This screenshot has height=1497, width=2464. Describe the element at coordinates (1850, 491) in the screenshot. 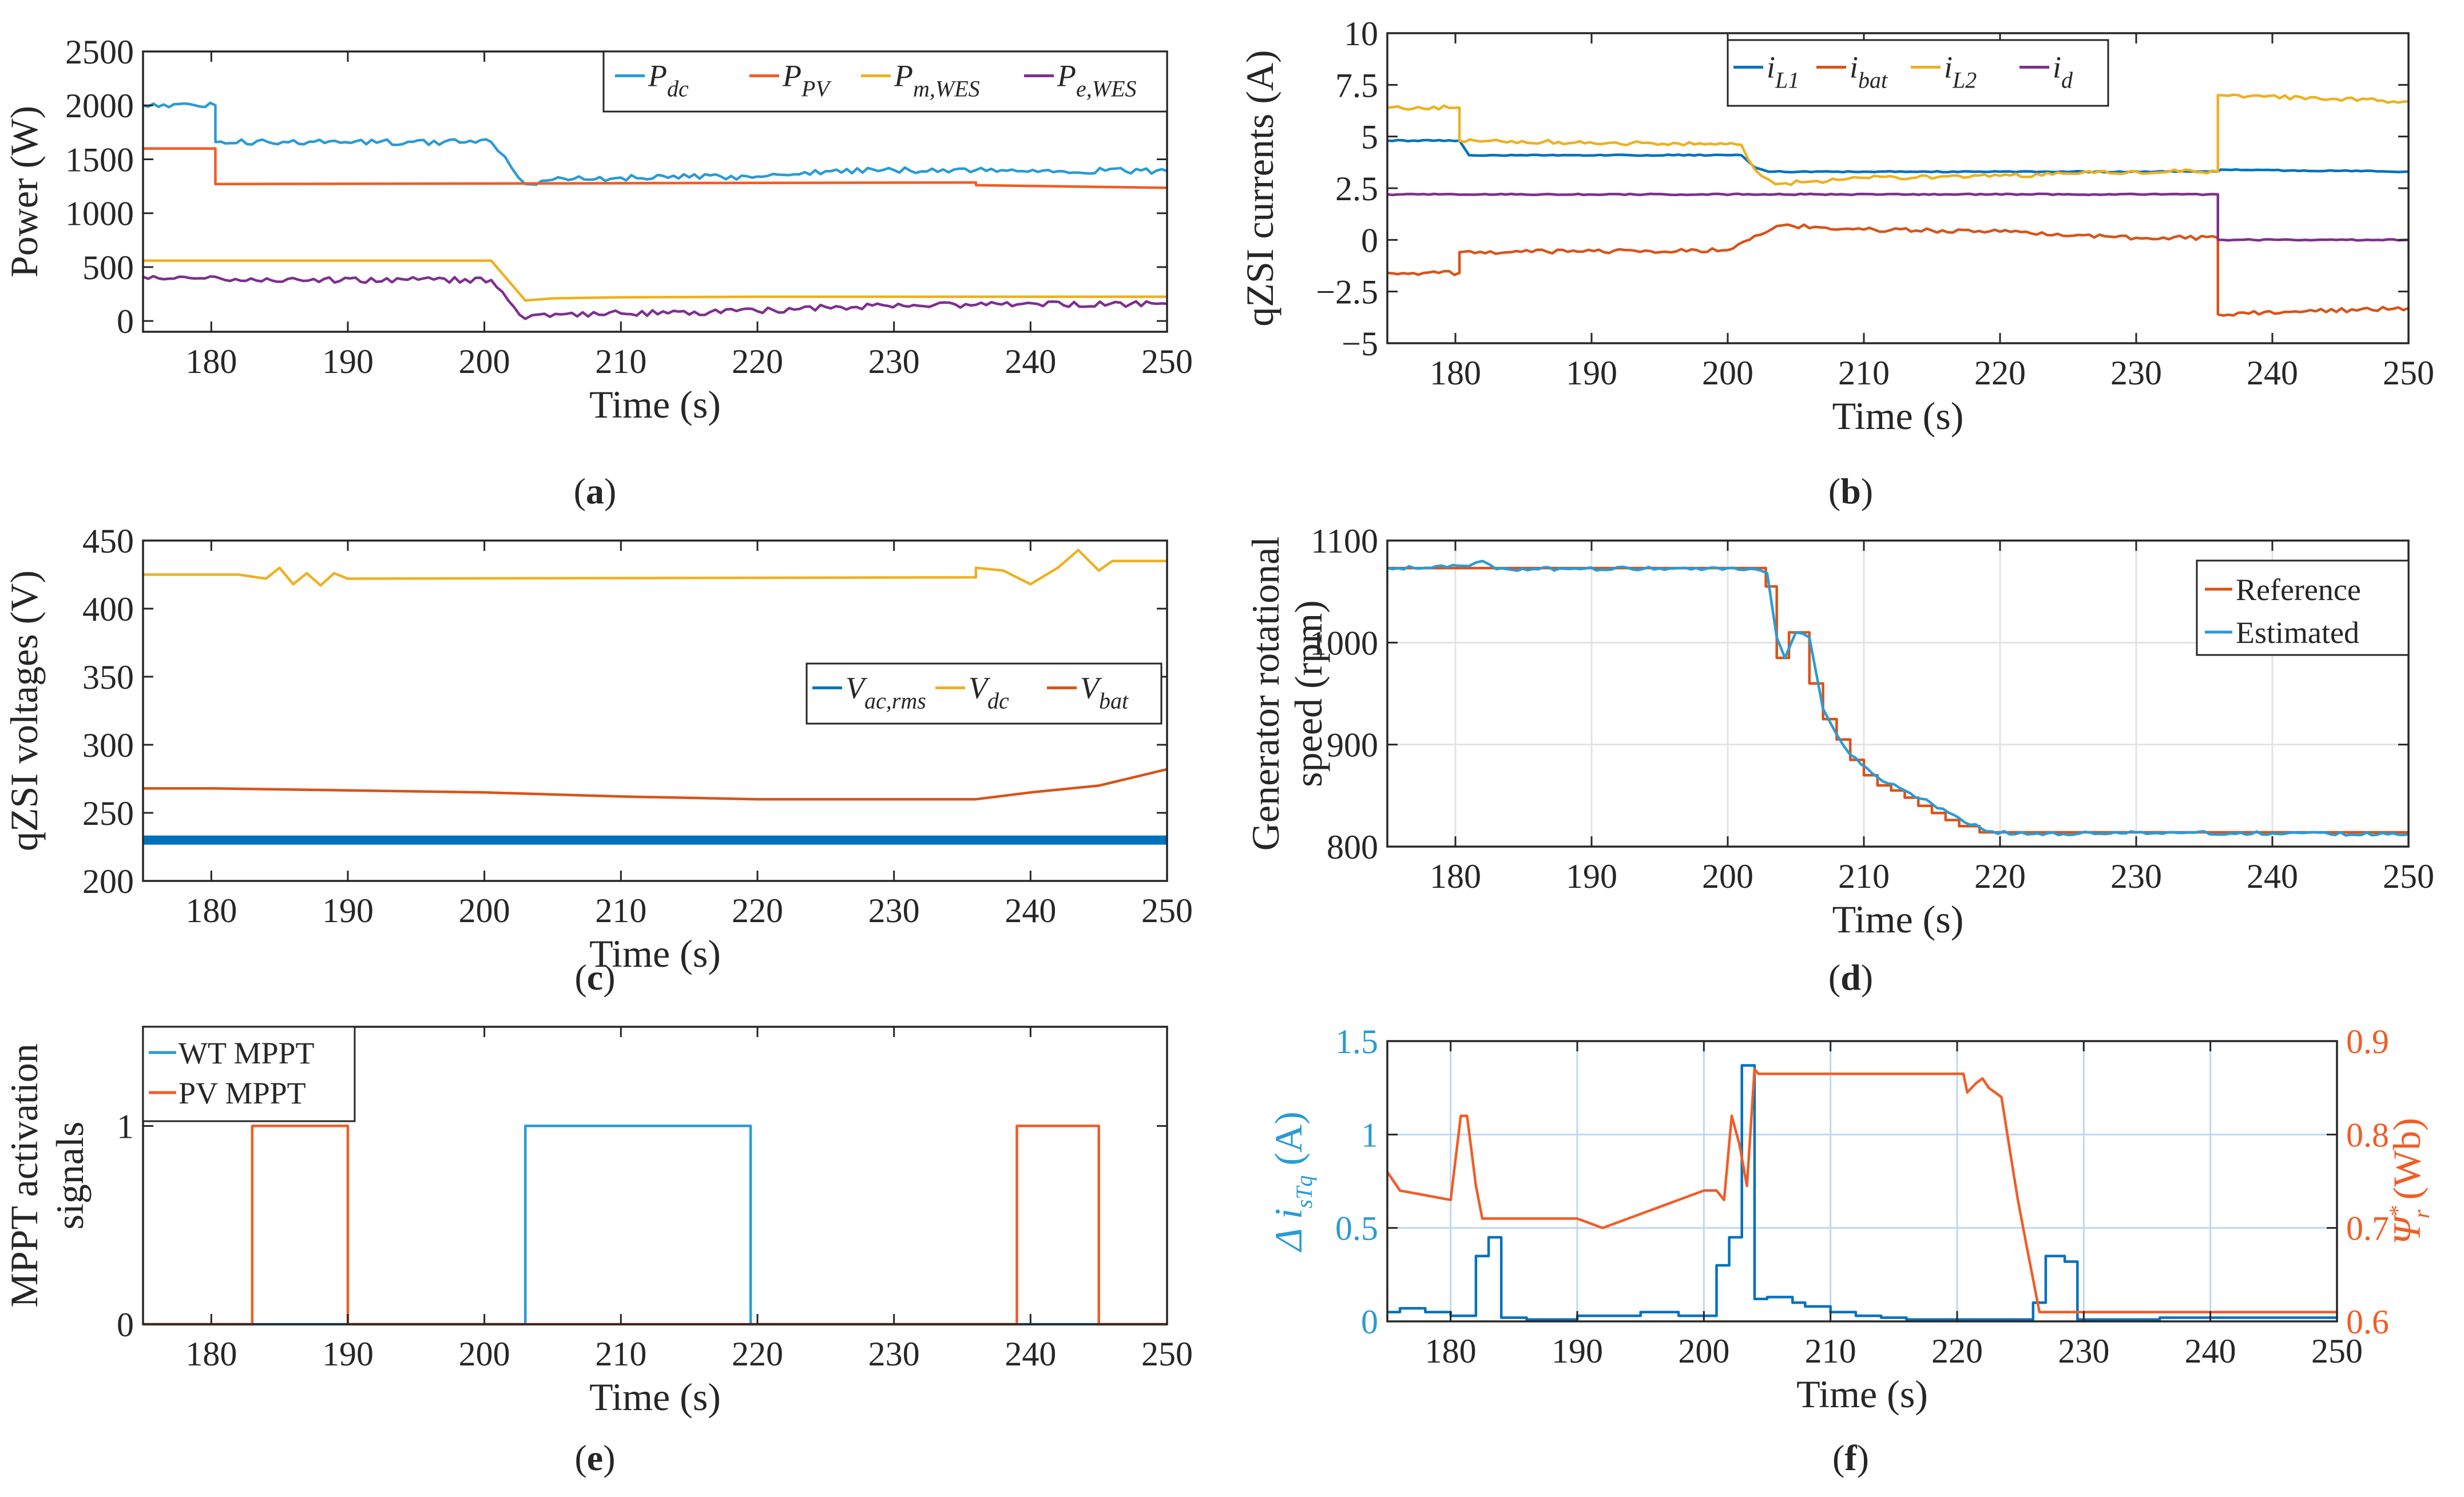

I see `panel-label: (b)` at that location.